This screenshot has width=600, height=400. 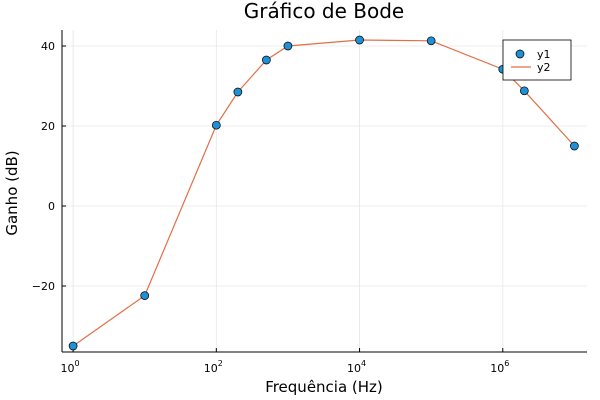 I want to click on y-axis-label: Ganho (dB), so click(x=12, y=192).